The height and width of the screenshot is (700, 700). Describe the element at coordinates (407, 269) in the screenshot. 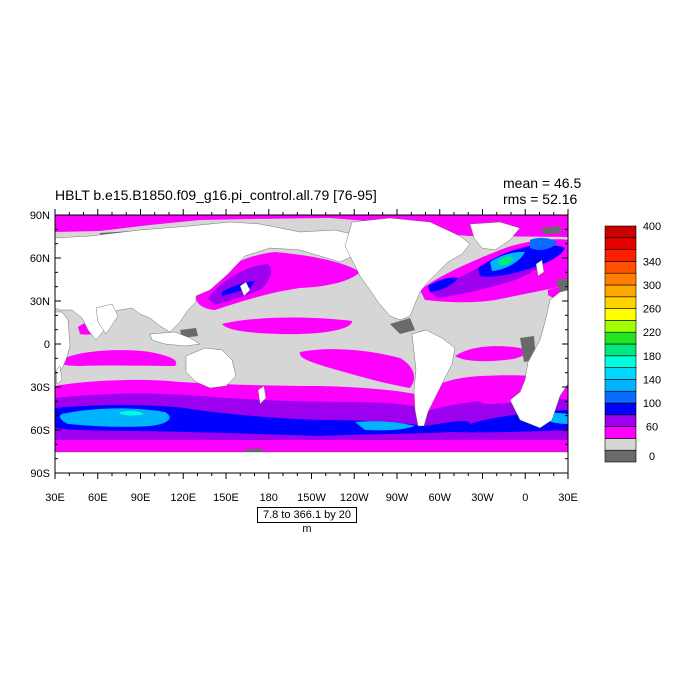

I see `land-north-america` at that location.